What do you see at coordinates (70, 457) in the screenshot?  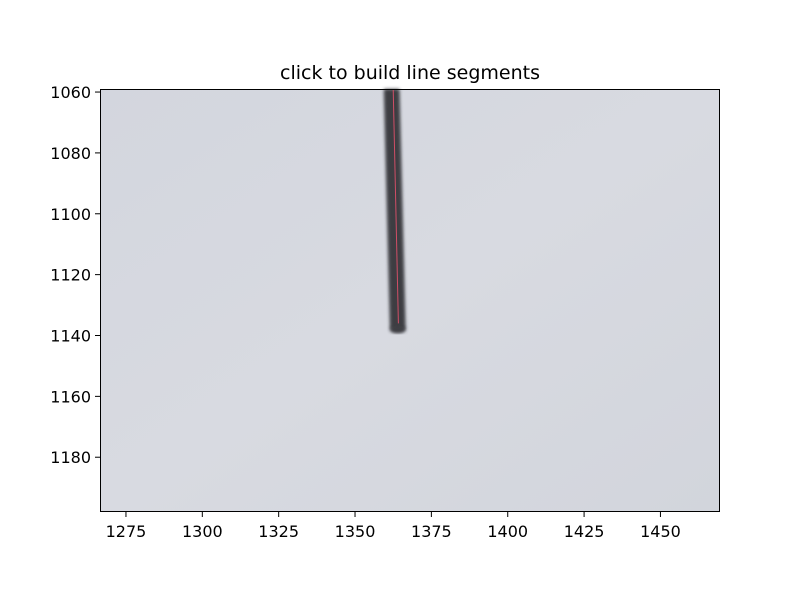 I see `y-tick-label: 1180` at bounding box center [70, 457].